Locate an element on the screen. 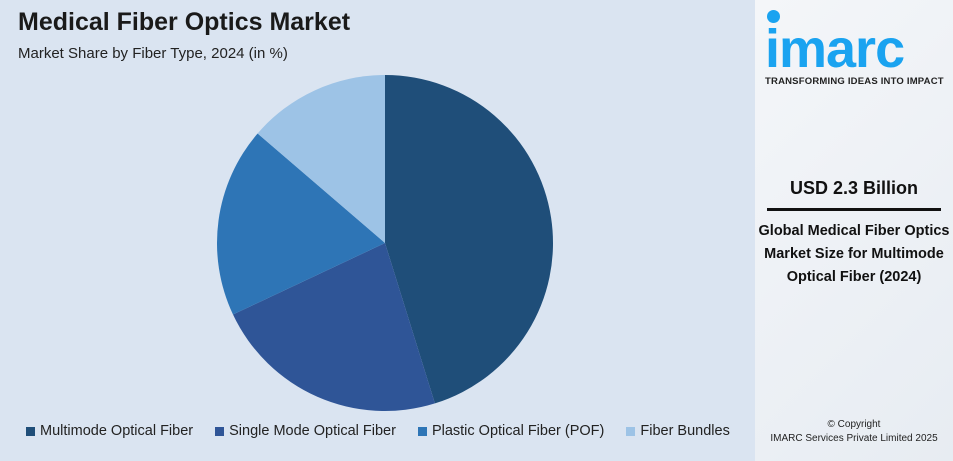 Image resolution: width=953 pixels, height=461 pixels. divider is located at coordinates (854, 209).